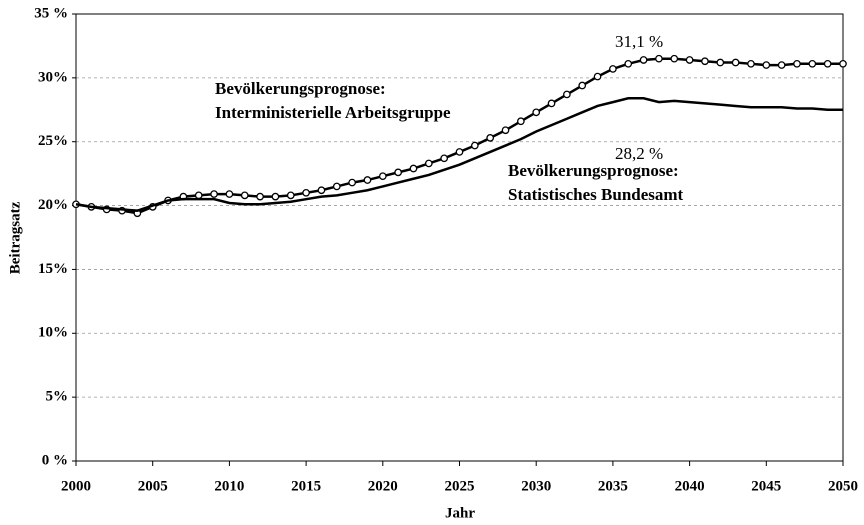  Describe the element at coordinates (15, 237) in the screenshot. I see `y-axis-label: Beitragsatz` at that location.